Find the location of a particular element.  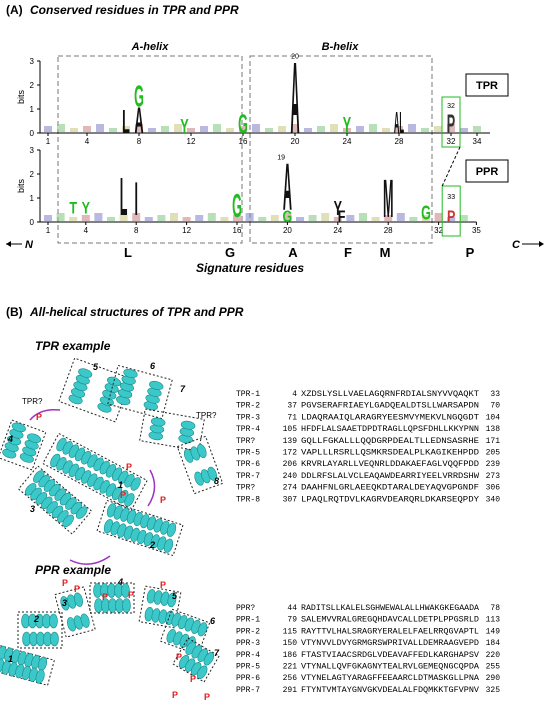

sequence: FTYNTVMTAYGNVGKVDEALALFDQMKKTGFVPNV is located at coordinates (390, 690).